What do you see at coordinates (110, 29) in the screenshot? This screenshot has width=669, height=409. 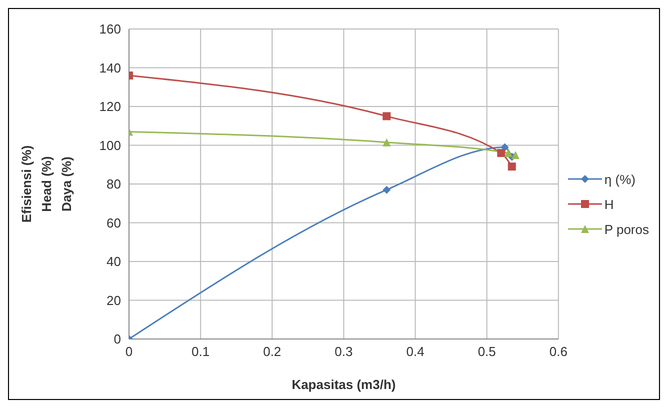 I see `y-tick-label: 160` at bounding box center [110, 29].